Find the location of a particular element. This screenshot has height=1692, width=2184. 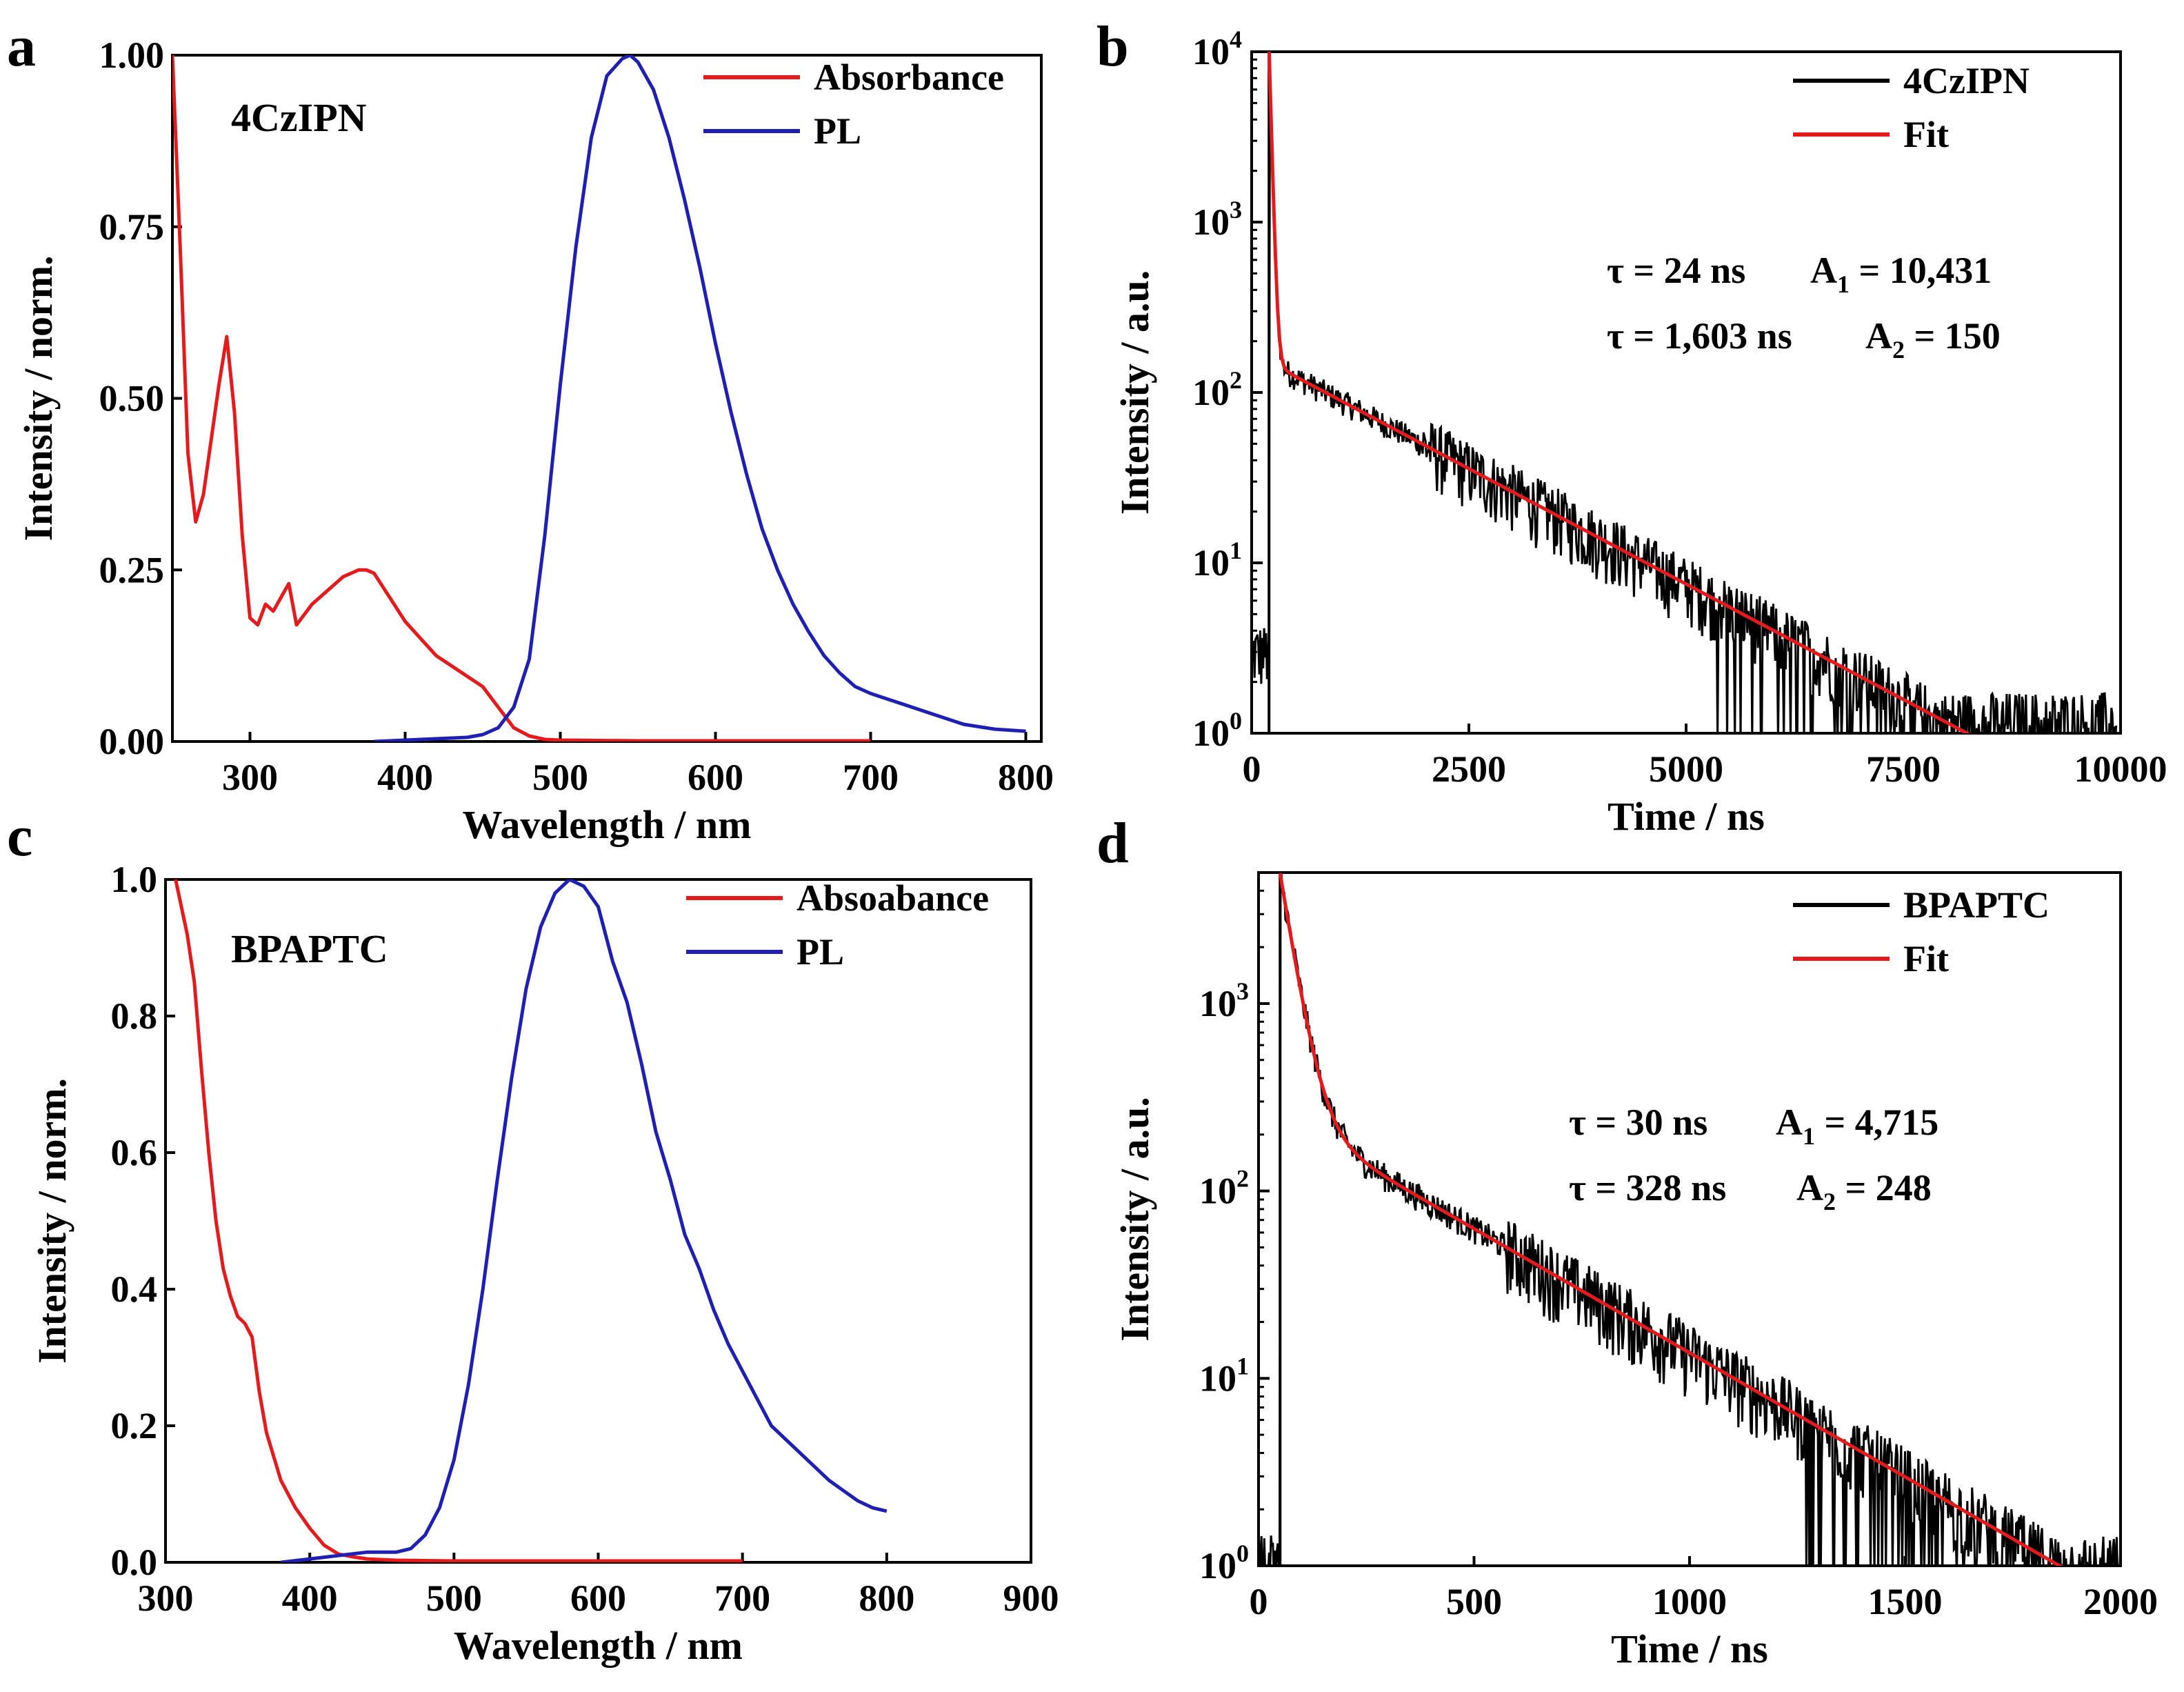

series-line-absorbance is located at coordinates (521, 398).